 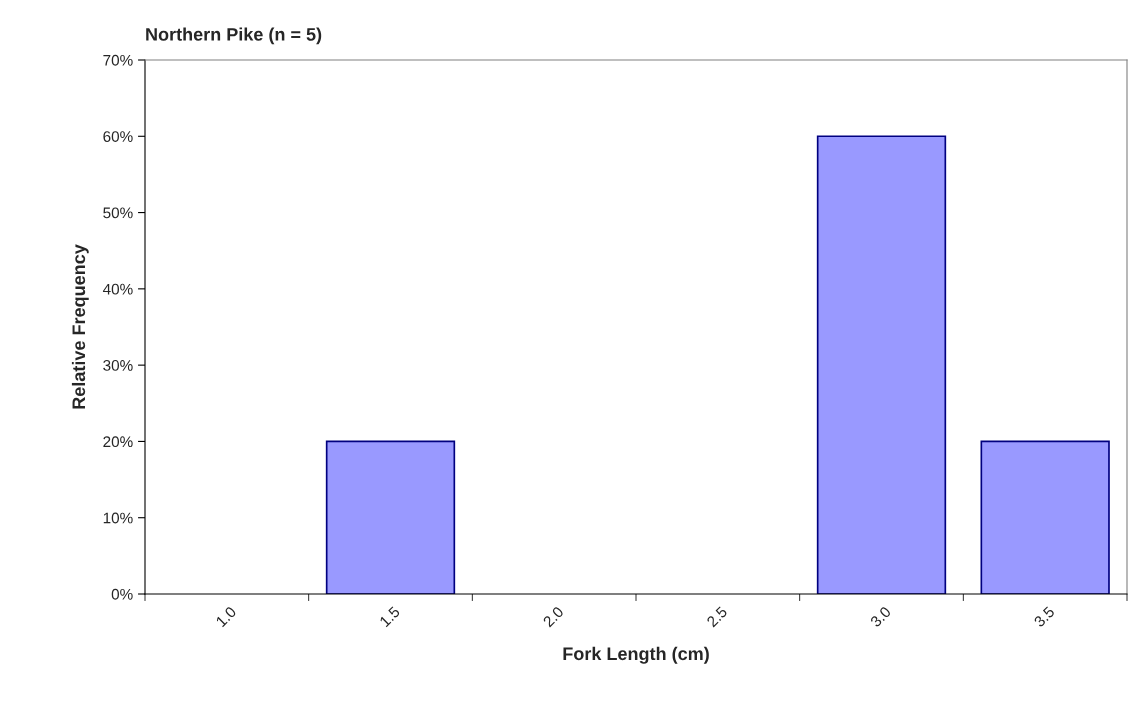 What do you see at coordinates (118, 213) in the screenshot?
I see `y-tick-label: 50%` at bounding box center [118, 213].